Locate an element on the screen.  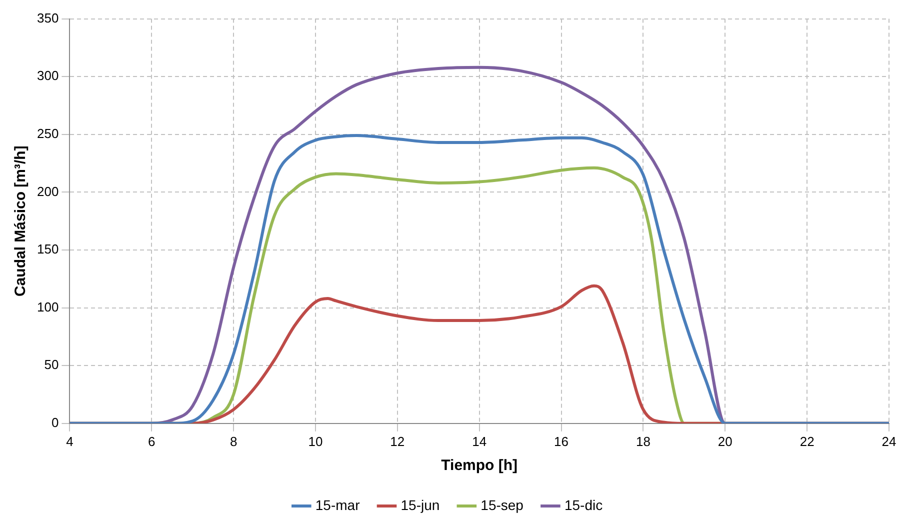
y-tick-label: 50 is located at coordinates (51, 364).